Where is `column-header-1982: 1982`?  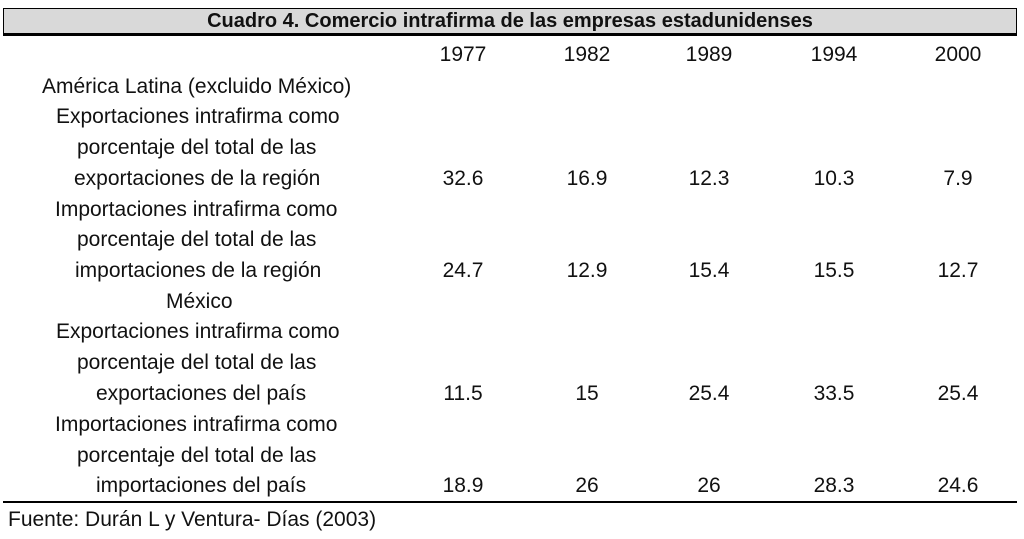
column-header-1982: 1982 is located at coordinates (587, 54).